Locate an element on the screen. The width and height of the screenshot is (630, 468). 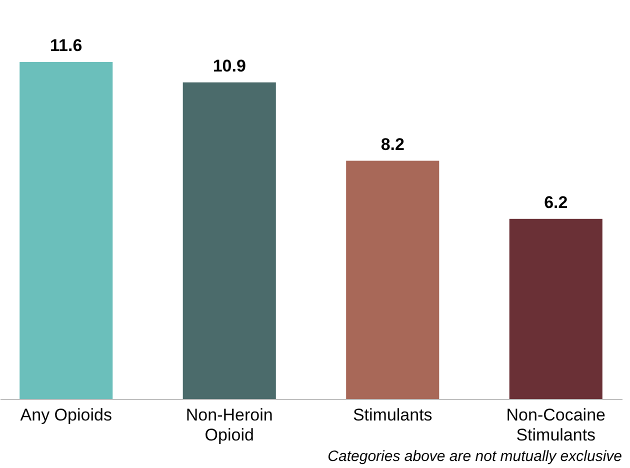
data-label: 6.2 is located at coordinates (556, 202).